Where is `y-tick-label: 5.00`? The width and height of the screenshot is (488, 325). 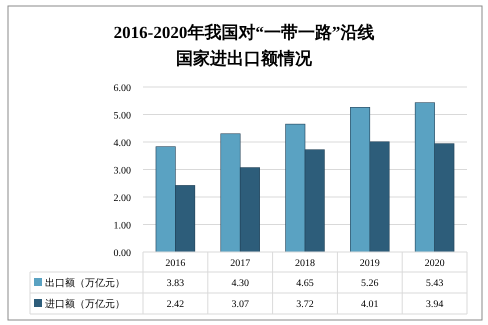 y-tick-label: 5.00 is located at coordinates (122, 116).